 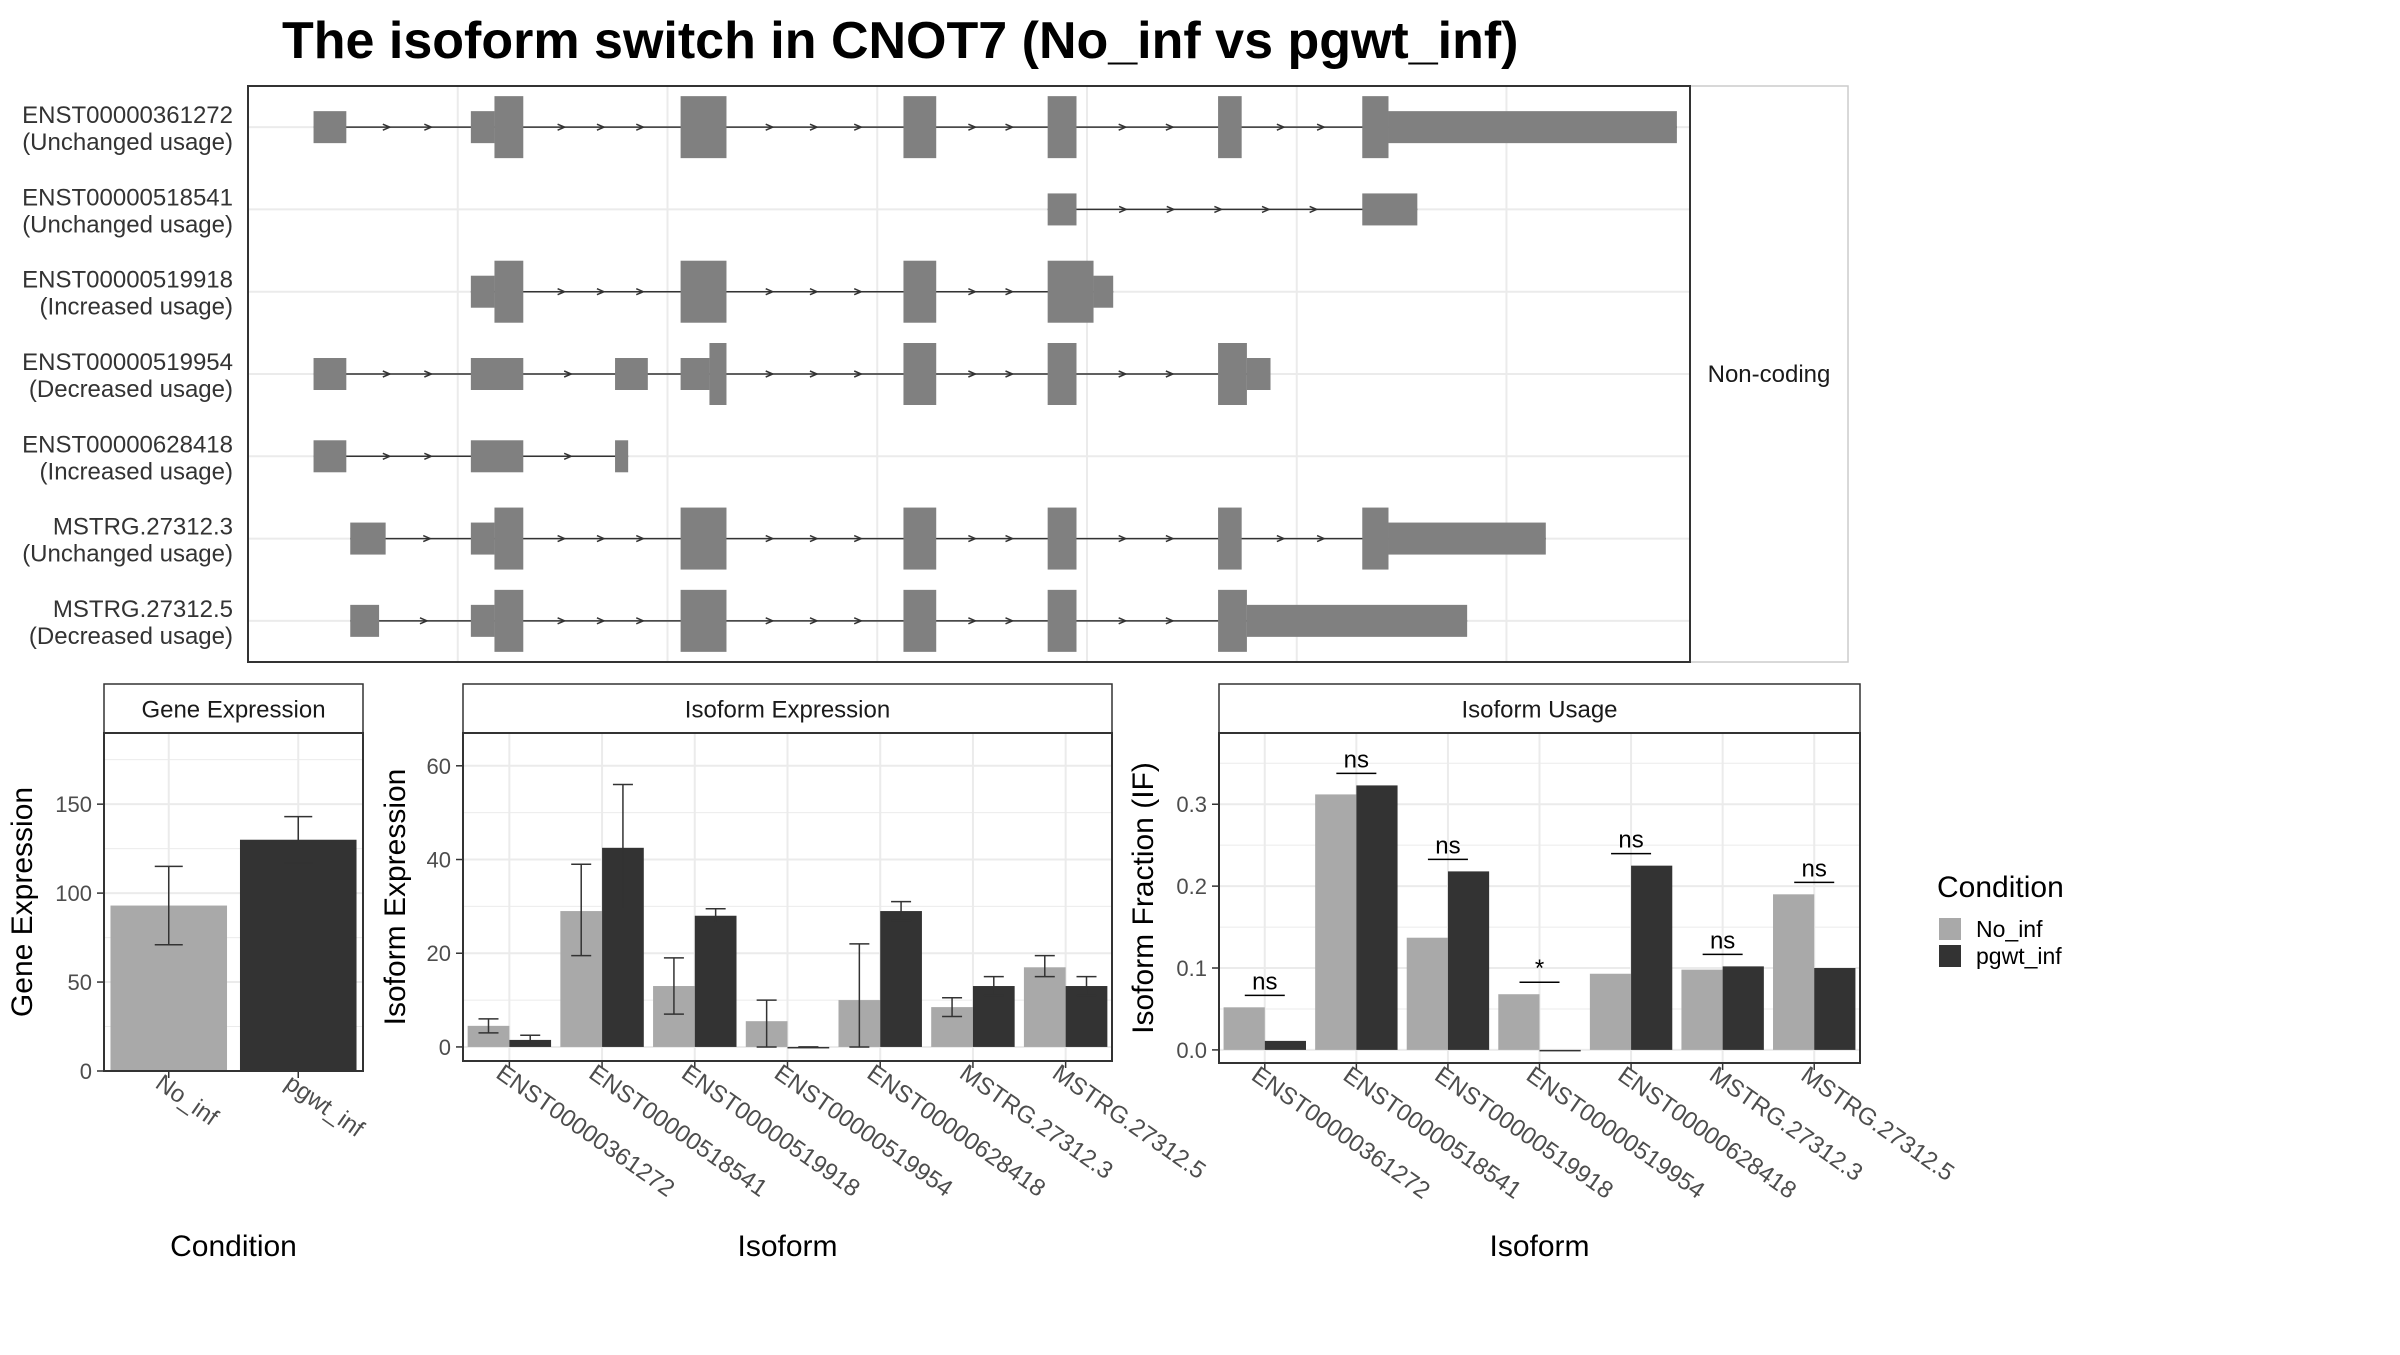 What do you see at coordinates (2009, 929) in the screenshot?
I see `legend-label: No_inf` at bounding box center [2009, 929].